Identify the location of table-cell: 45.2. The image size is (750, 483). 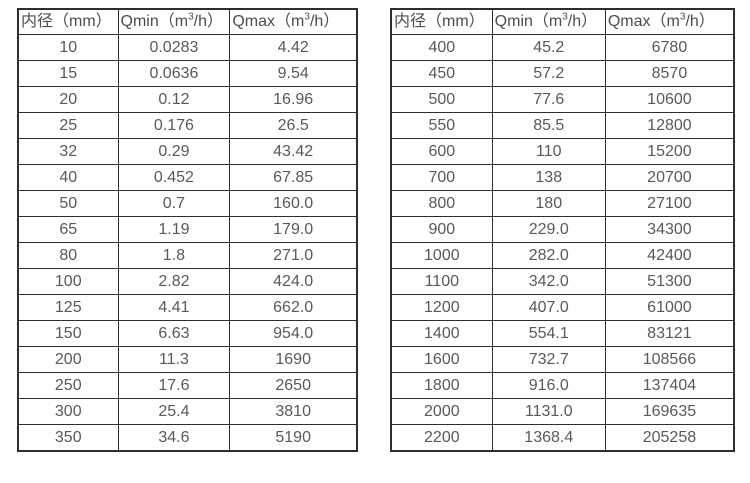
(548, 47).